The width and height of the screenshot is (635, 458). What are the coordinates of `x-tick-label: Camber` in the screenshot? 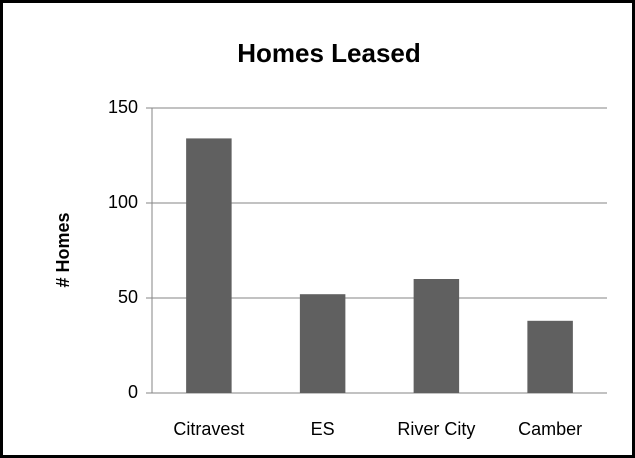 It's located at (550, 429).